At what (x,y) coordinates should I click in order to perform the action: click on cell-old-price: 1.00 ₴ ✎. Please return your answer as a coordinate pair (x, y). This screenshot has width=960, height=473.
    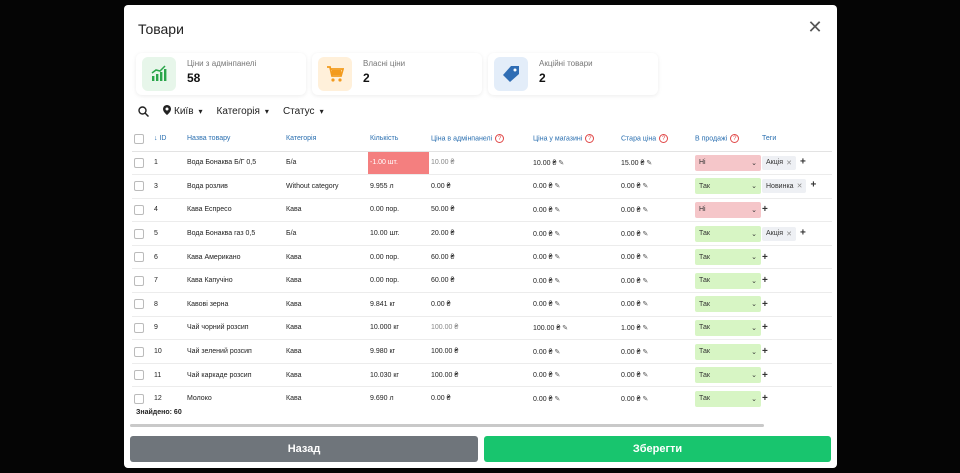
    Looking at the image, I should click on (656, 328).